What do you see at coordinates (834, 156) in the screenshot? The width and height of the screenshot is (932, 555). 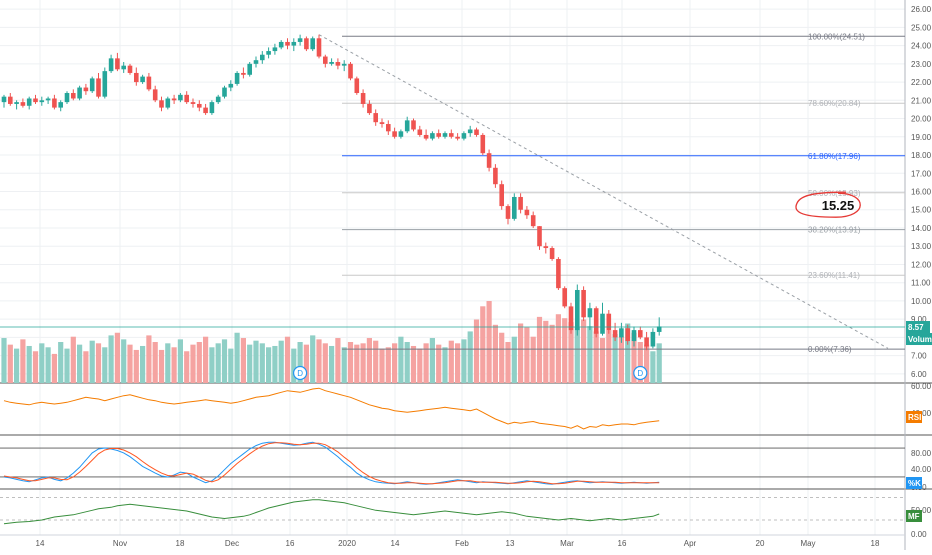 I see `fib-level-label: 61.80%(17.96)` at bounding box center [834, 156].